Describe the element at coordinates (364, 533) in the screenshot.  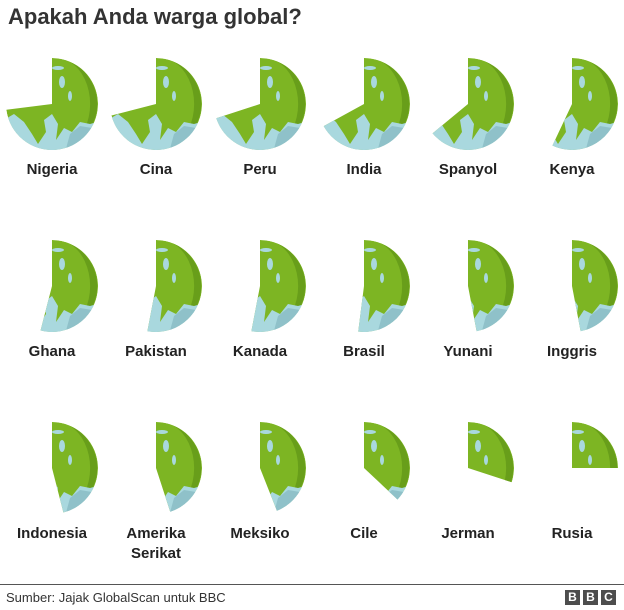
I see `country-label: Cile` at that location.